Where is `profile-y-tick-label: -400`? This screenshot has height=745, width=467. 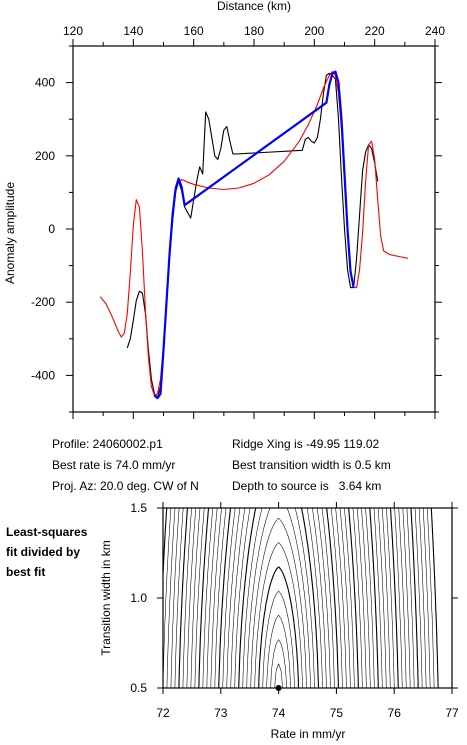
profile-y-tick-label: -400 is located at coordinates (43, 375).